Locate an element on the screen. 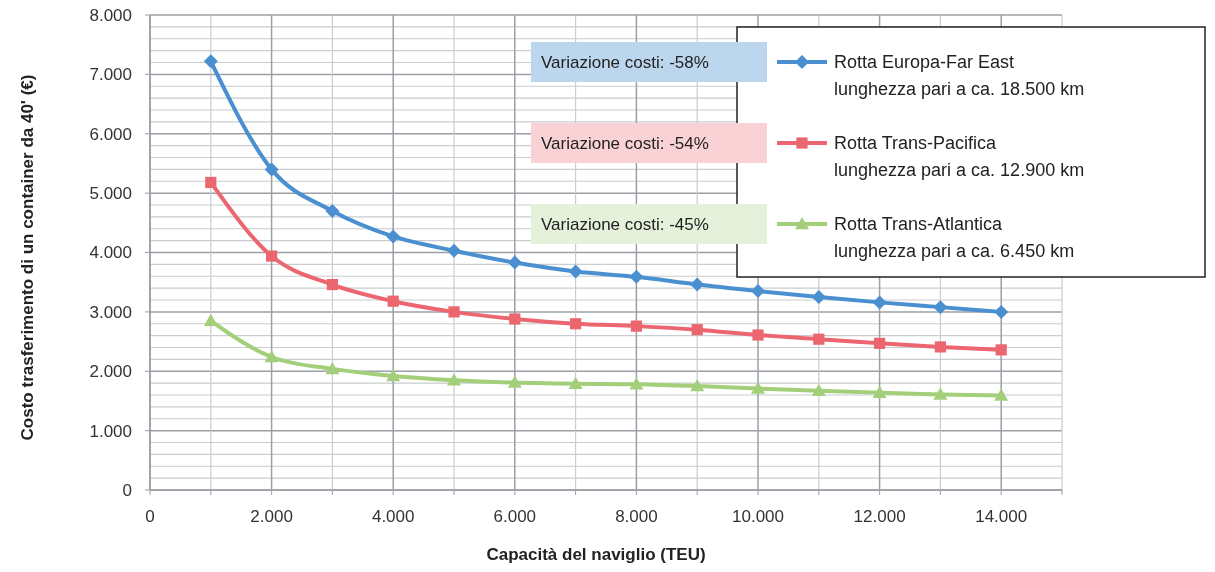 This screenshot has width=1215, height=572. callout-box: Variazione costi: -54% is located at coordinates (649, 143).